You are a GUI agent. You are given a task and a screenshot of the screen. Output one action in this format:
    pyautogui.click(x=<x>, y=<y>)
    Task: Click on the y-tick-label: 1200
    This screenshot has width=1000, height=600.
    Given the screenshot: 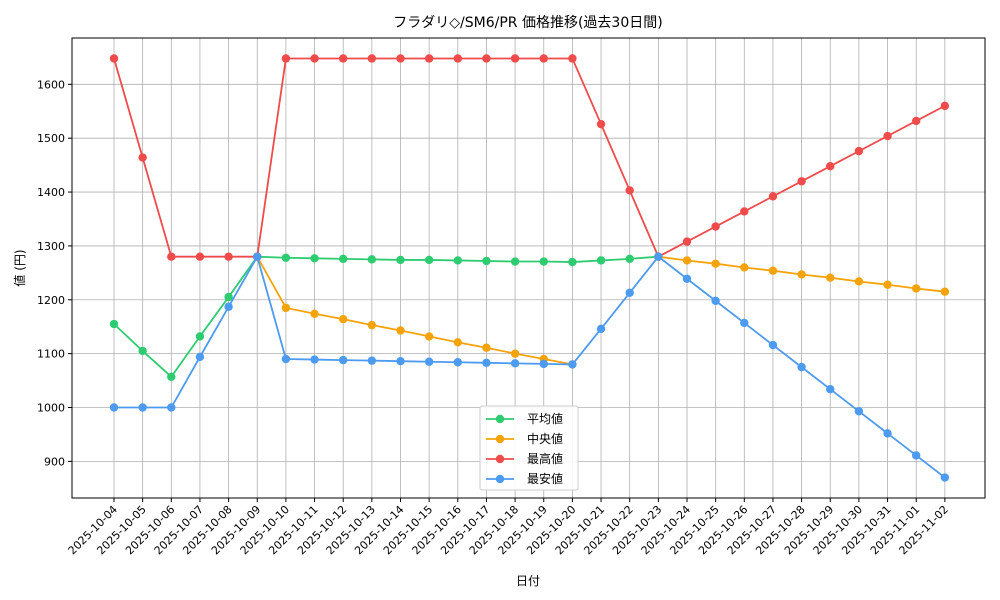 What is the action you would take?
    pyautogui.click(x=51, y=300)
    